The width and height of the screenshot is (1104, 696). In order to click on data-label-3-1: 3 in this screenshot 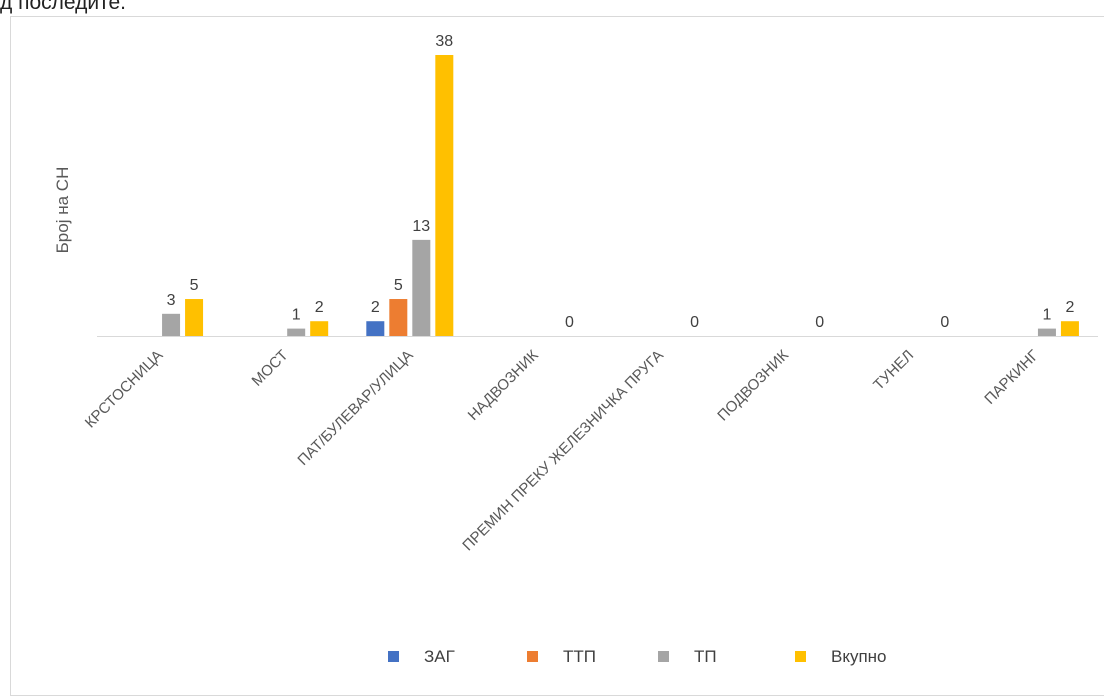, I will do `click(171, 300)`.